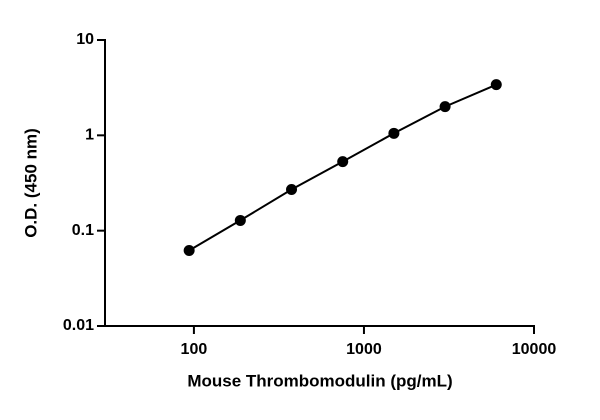 Image resolution: width=600 pixels, height=420 pixels. What do you see at coordinates (319, 380) in the screenshot?
I see `x-axis-label: Mouse Thrombomodulin (pg/mL)` at bounding box center [319, 380].